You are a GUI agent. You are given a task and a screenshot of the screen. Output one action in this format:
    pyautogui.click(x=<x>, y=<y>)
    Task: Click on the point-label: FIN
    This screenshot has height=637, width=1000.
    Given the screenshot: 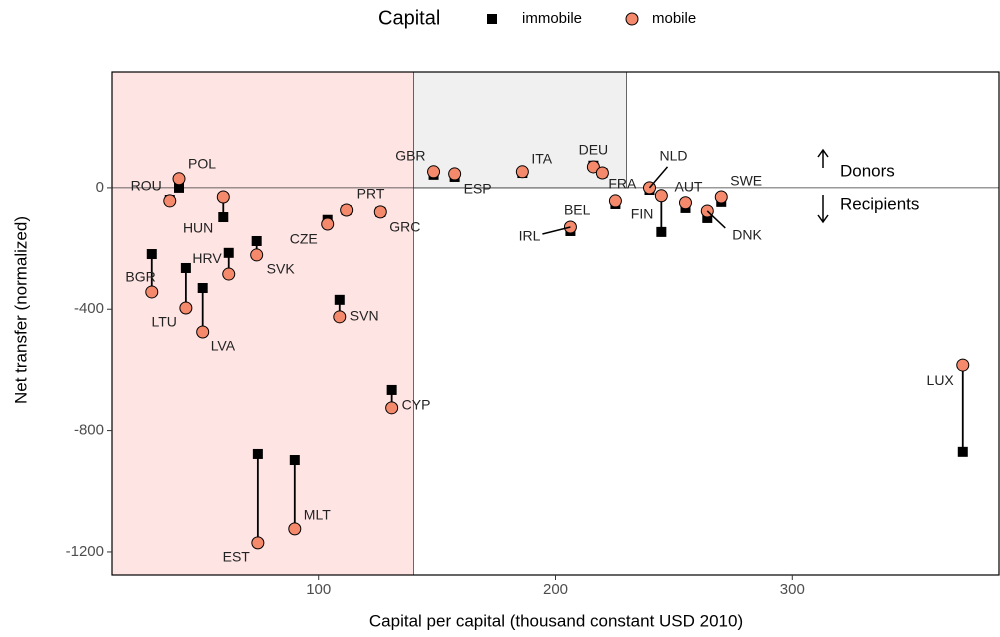 What is the action you would take?
    pyautogui.click(x=642, y=213)
    